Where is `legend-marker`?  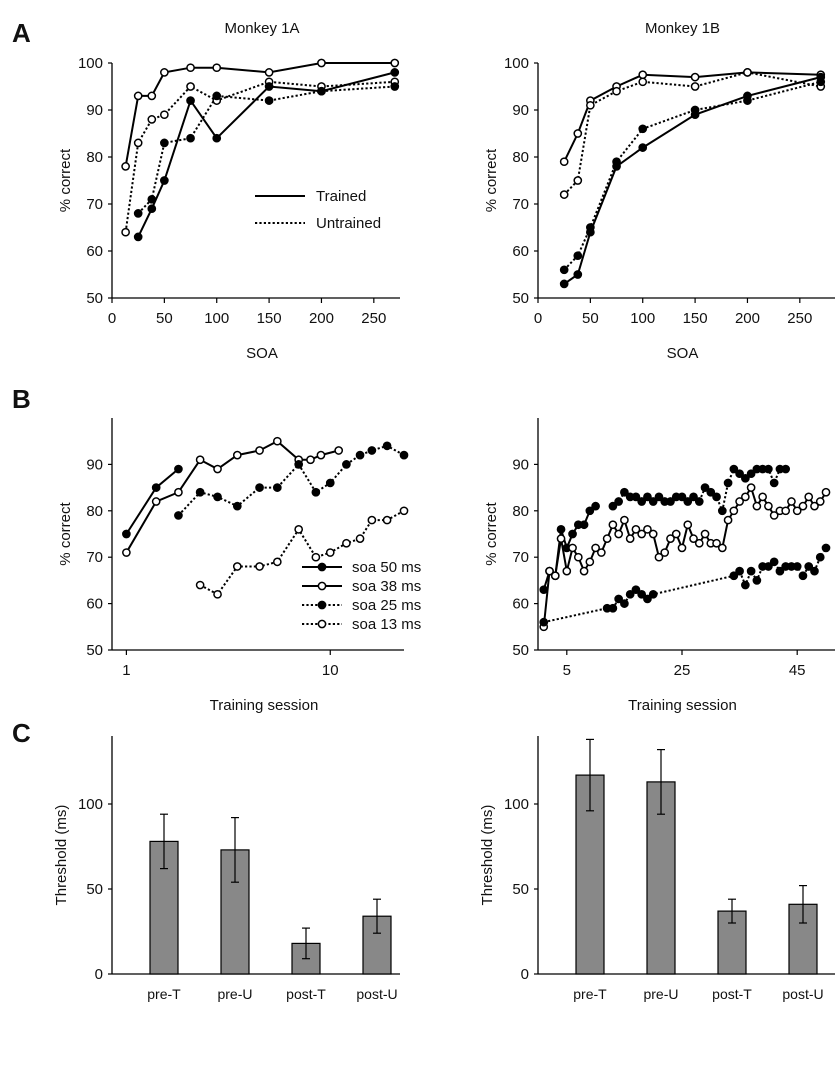
legend-marker is located at coordinates (322, 624).